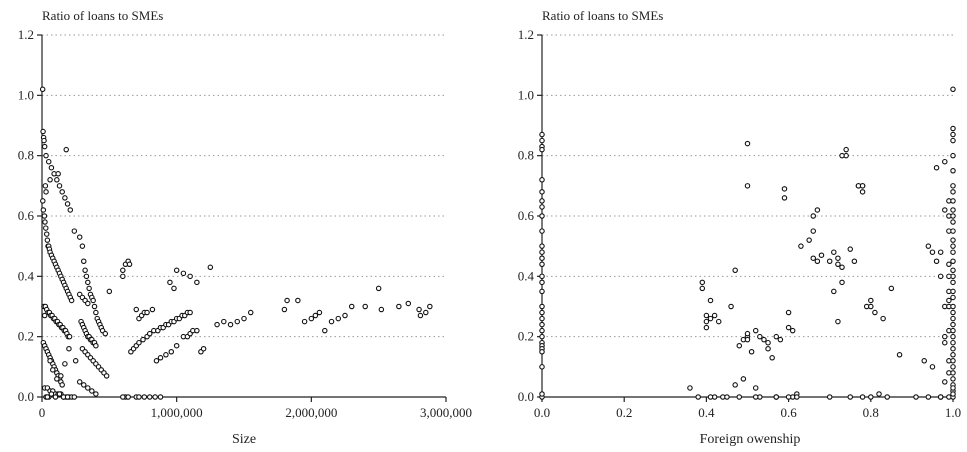  Describe the element at coordinates (526, 275) in the screenshot. I see `y-tick-label: 0.4` at that location.